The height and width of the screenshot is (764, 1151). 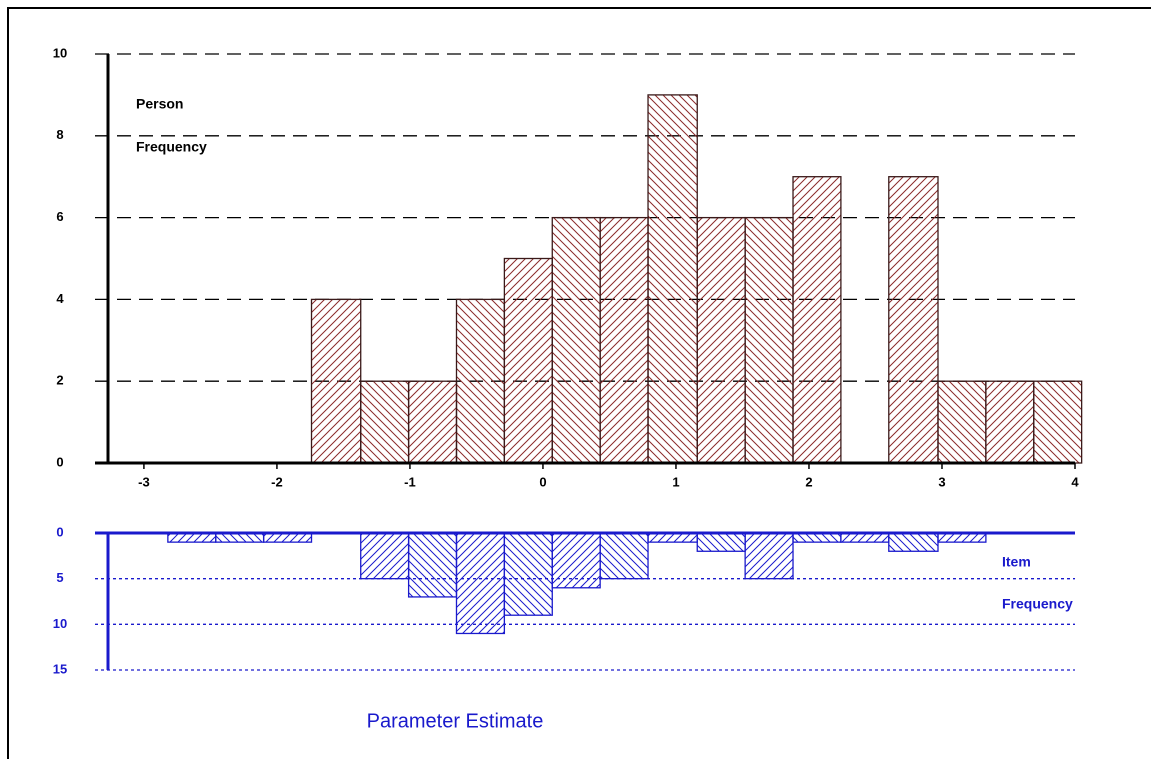 I want to click on y-tick-label: 6, so click(x=59, y=216).